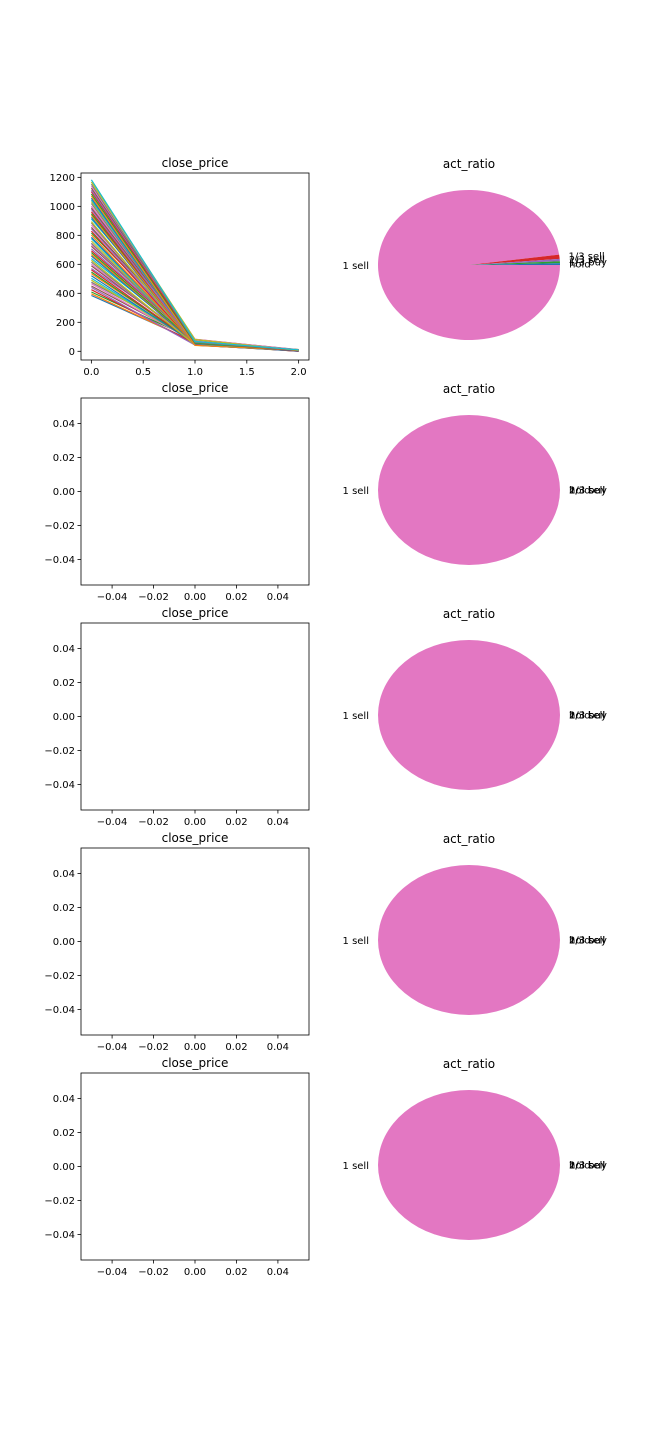 This screenshot has width=648, height=1440. I want to click on x-tick-label: 1.0, so click(195, 372).